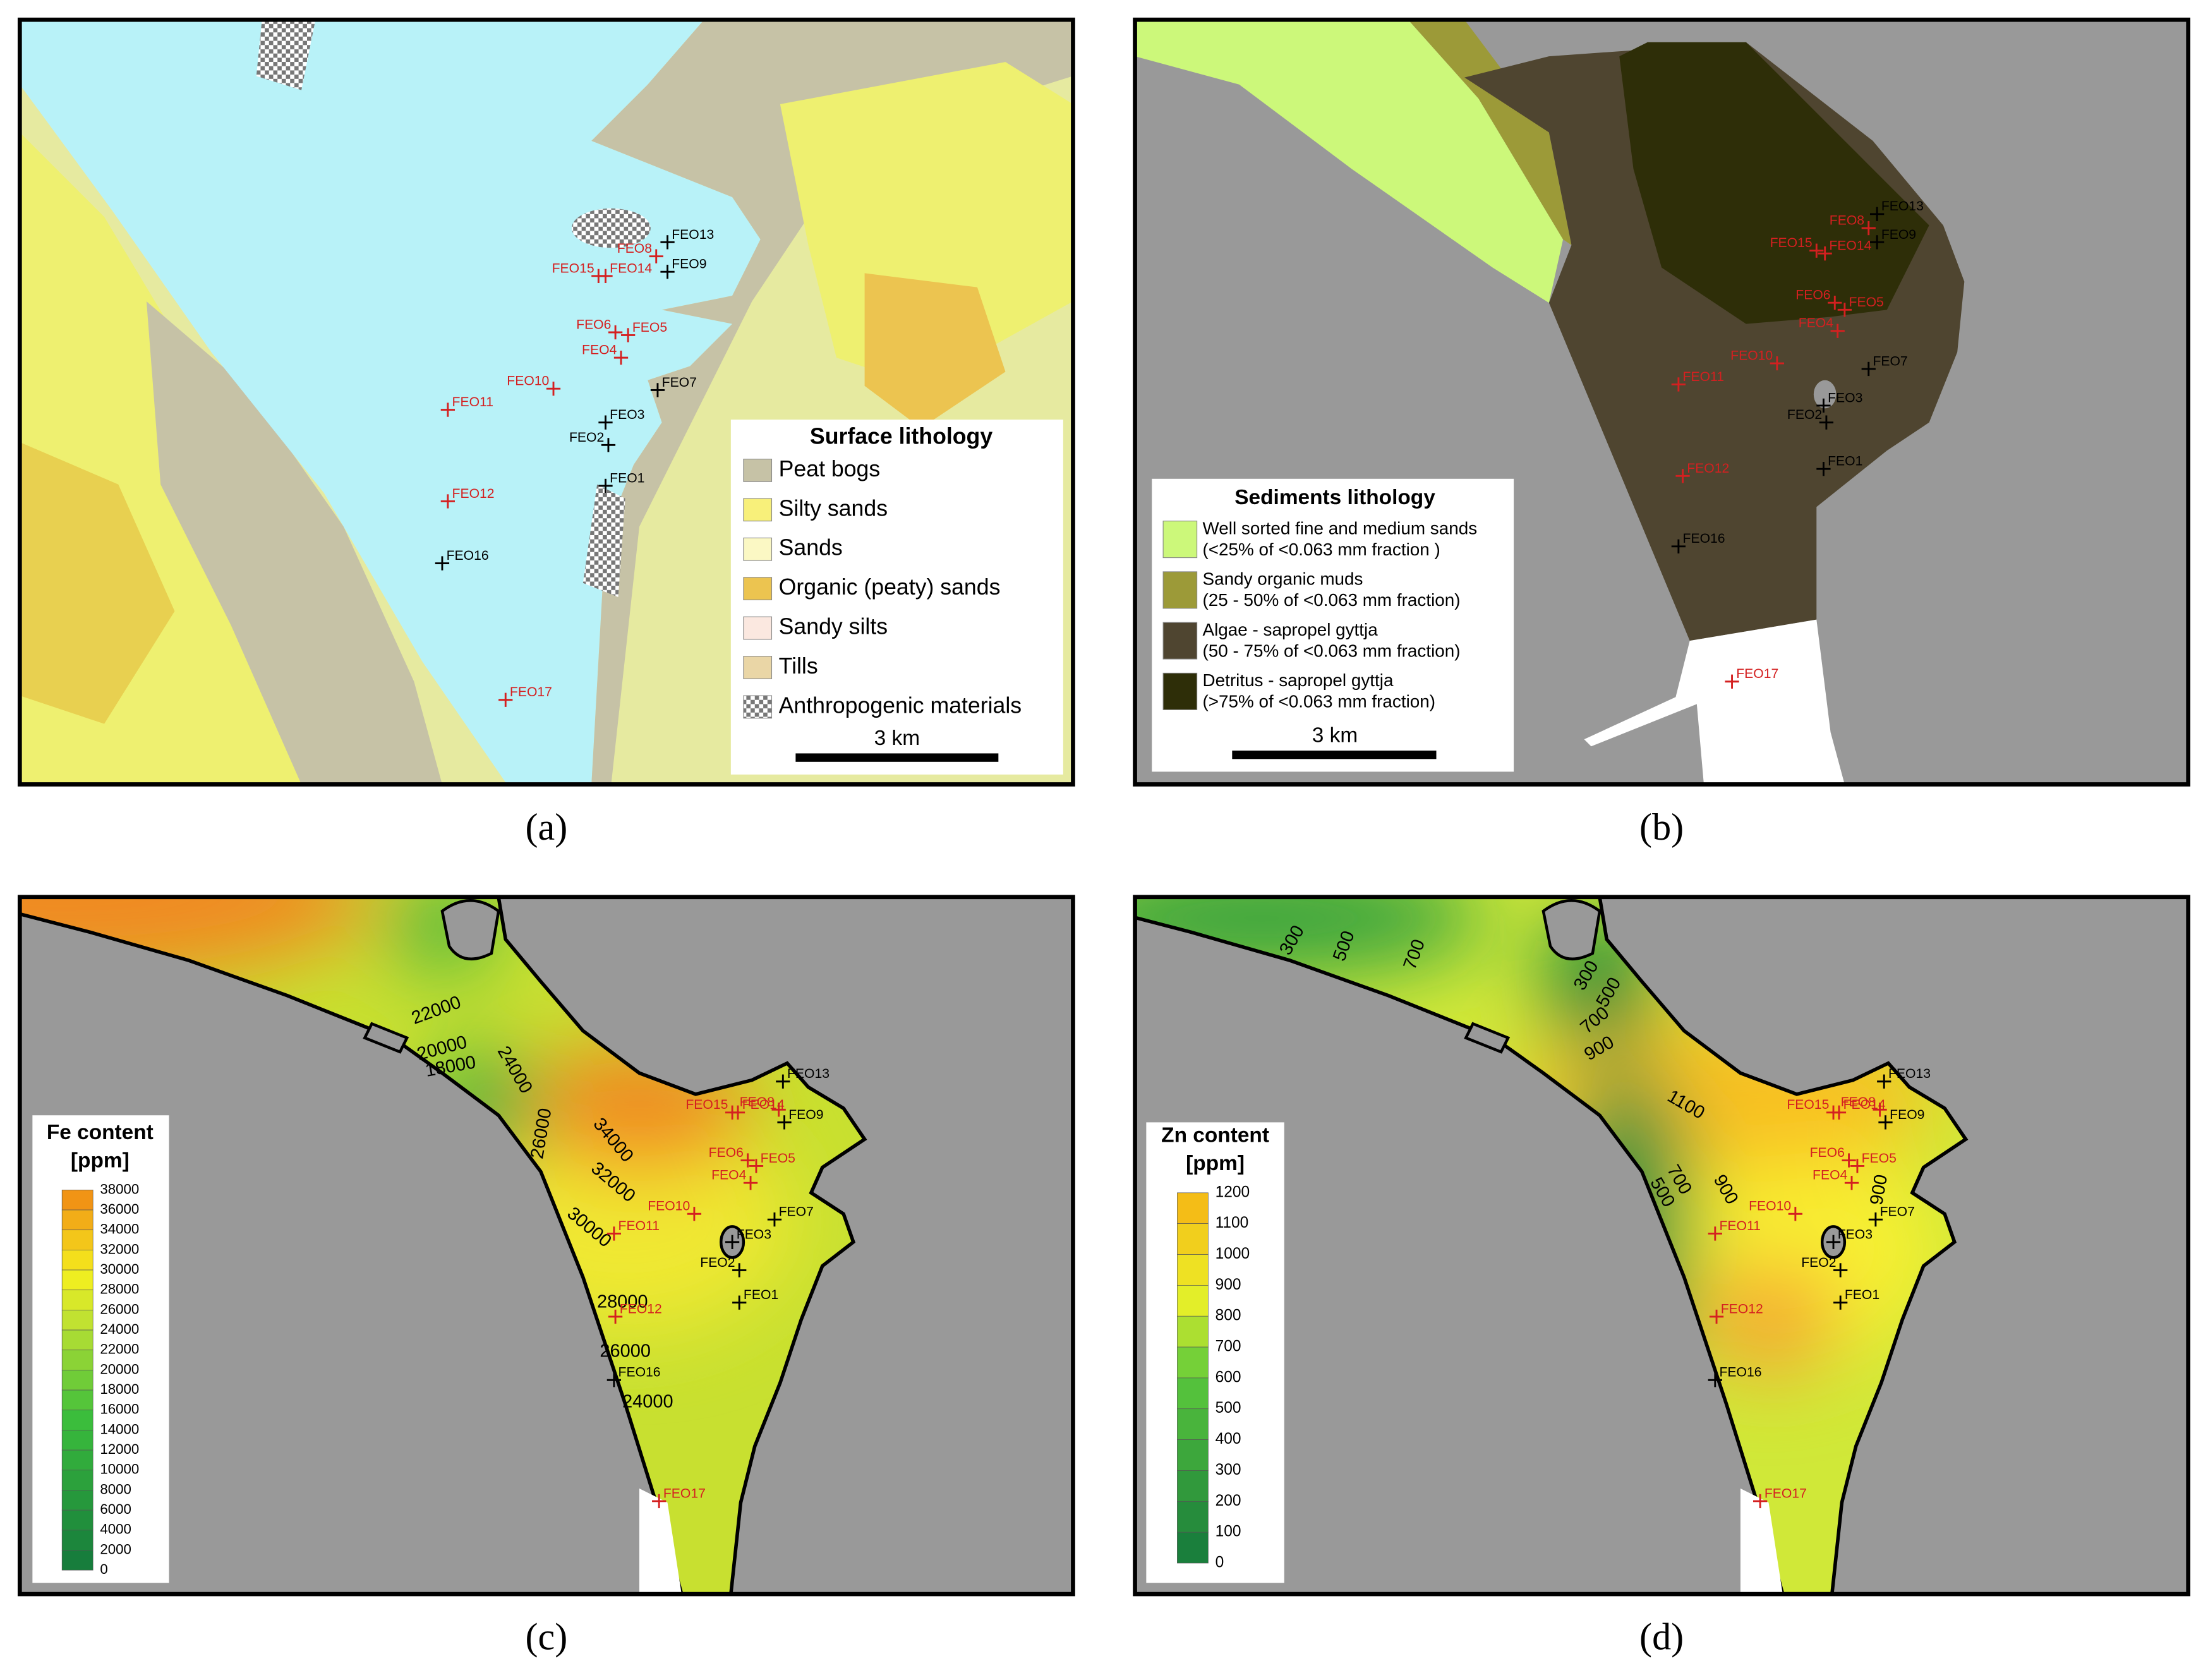  I want to click on station: FEO2, so click(1824, 1266).